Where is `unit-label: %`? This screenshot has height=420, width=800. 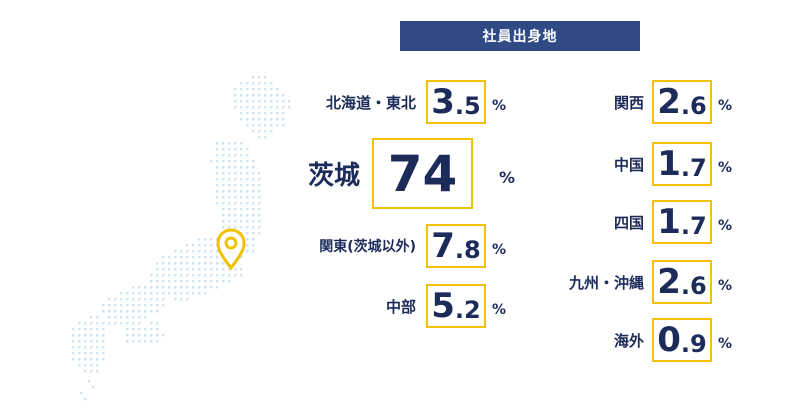 unit-label: % is located at coordinates (507, 177).